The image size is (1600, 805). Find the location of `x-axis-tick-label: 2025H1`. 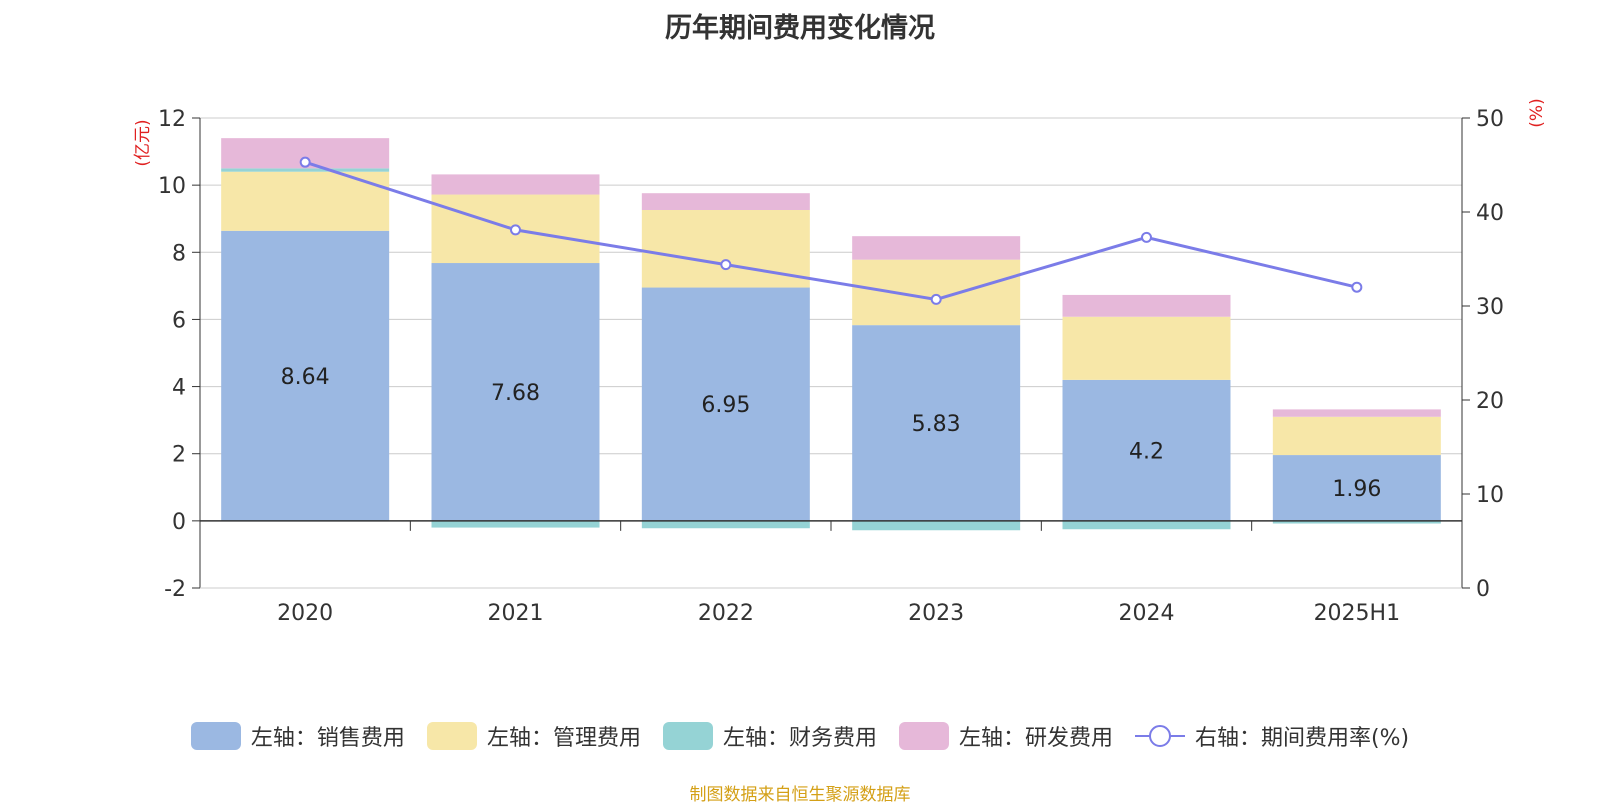

x-axis-tick-label: 2025H1 is located at coordinates (1357, 613).